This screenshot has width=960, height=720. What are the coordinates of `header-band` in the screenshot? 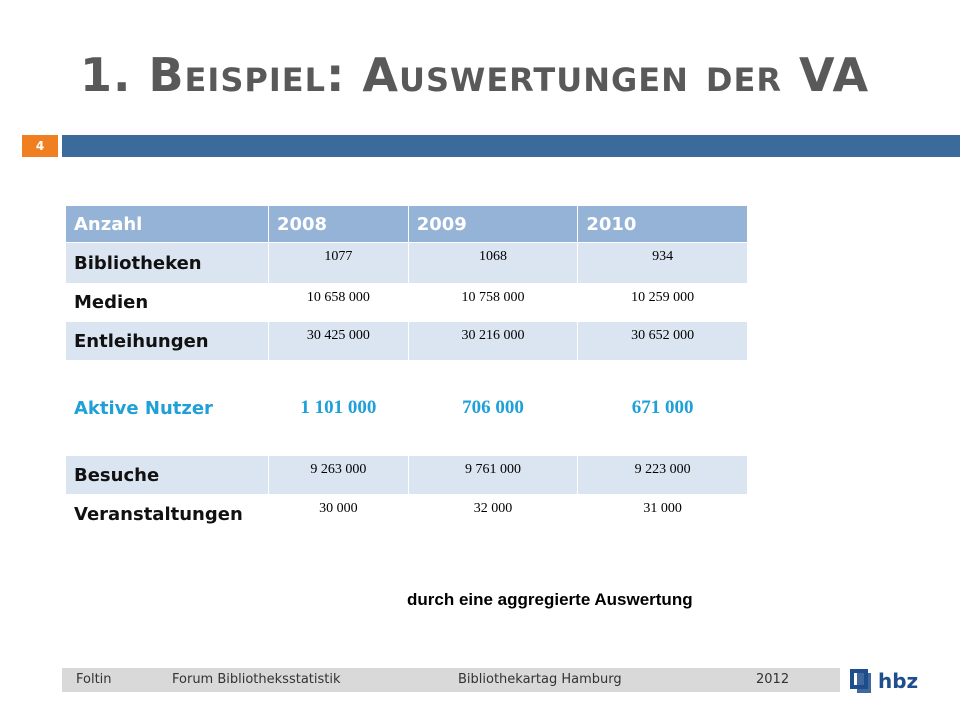 It's located at (511, 146).